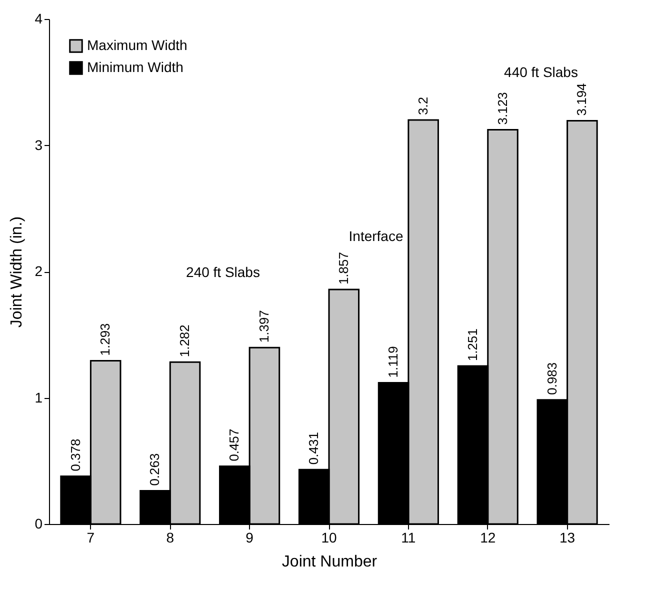 The height and width of the screenshot is (603, 653). Describe the element at coordinates (314, 448) in the screenshot. I see `data-label: 0.431` at that location.